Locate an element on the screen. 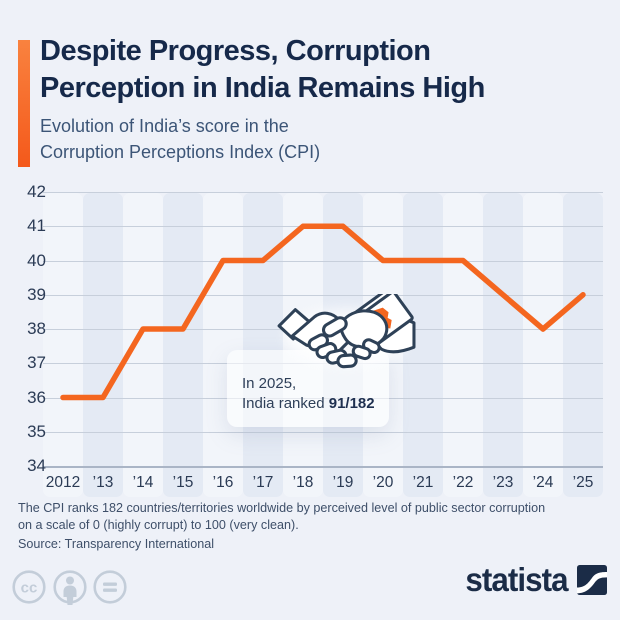 The width and height of the screenshot is (620, 620). statista-logo-text: statista is located at coordinates (517, 579).